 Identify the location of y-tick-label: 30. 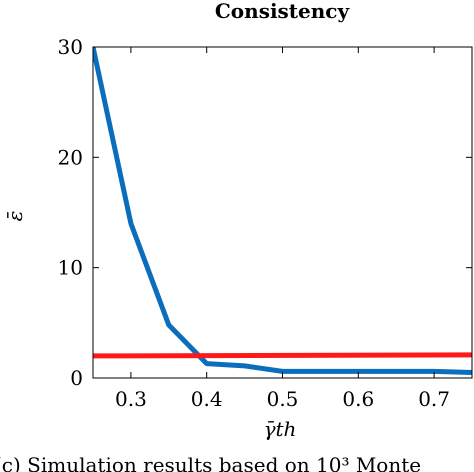
(70, 47).